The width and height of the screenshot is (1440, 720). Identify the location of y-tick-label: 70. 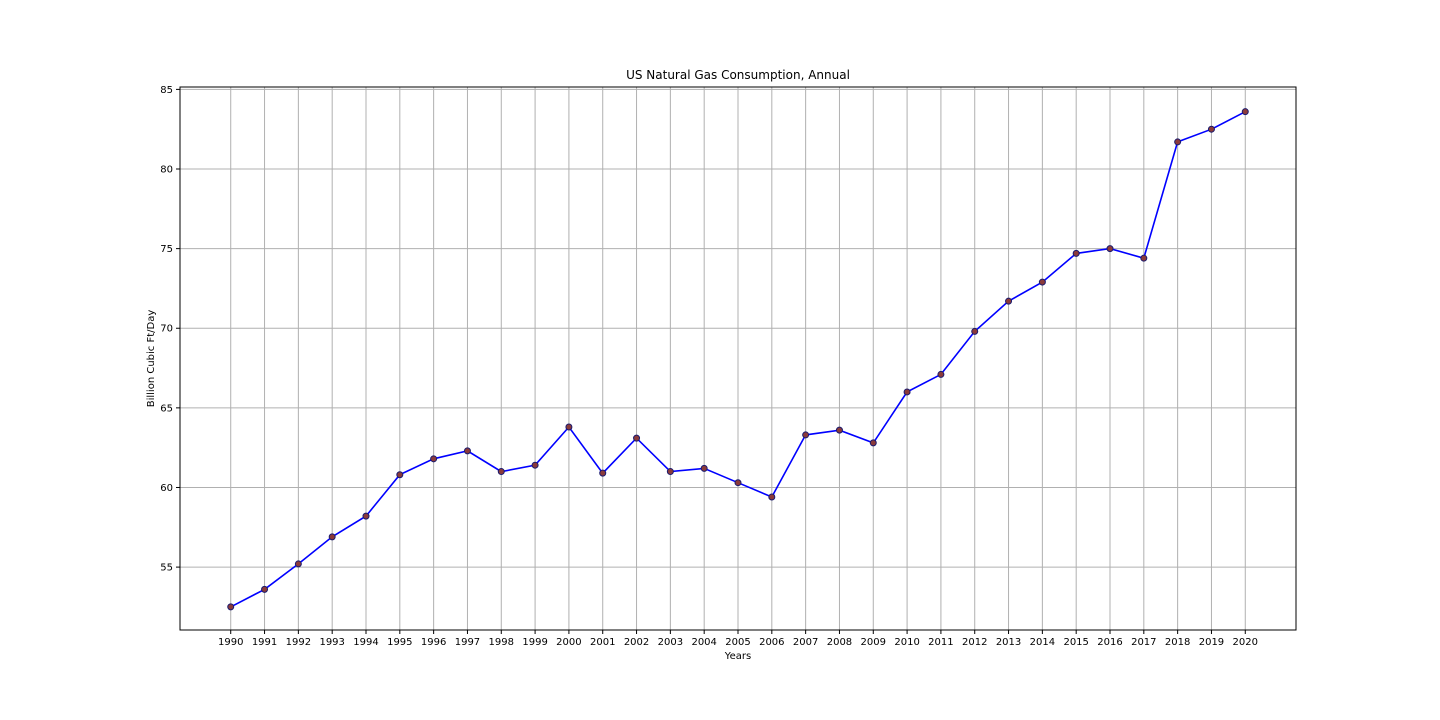
(166, 329).